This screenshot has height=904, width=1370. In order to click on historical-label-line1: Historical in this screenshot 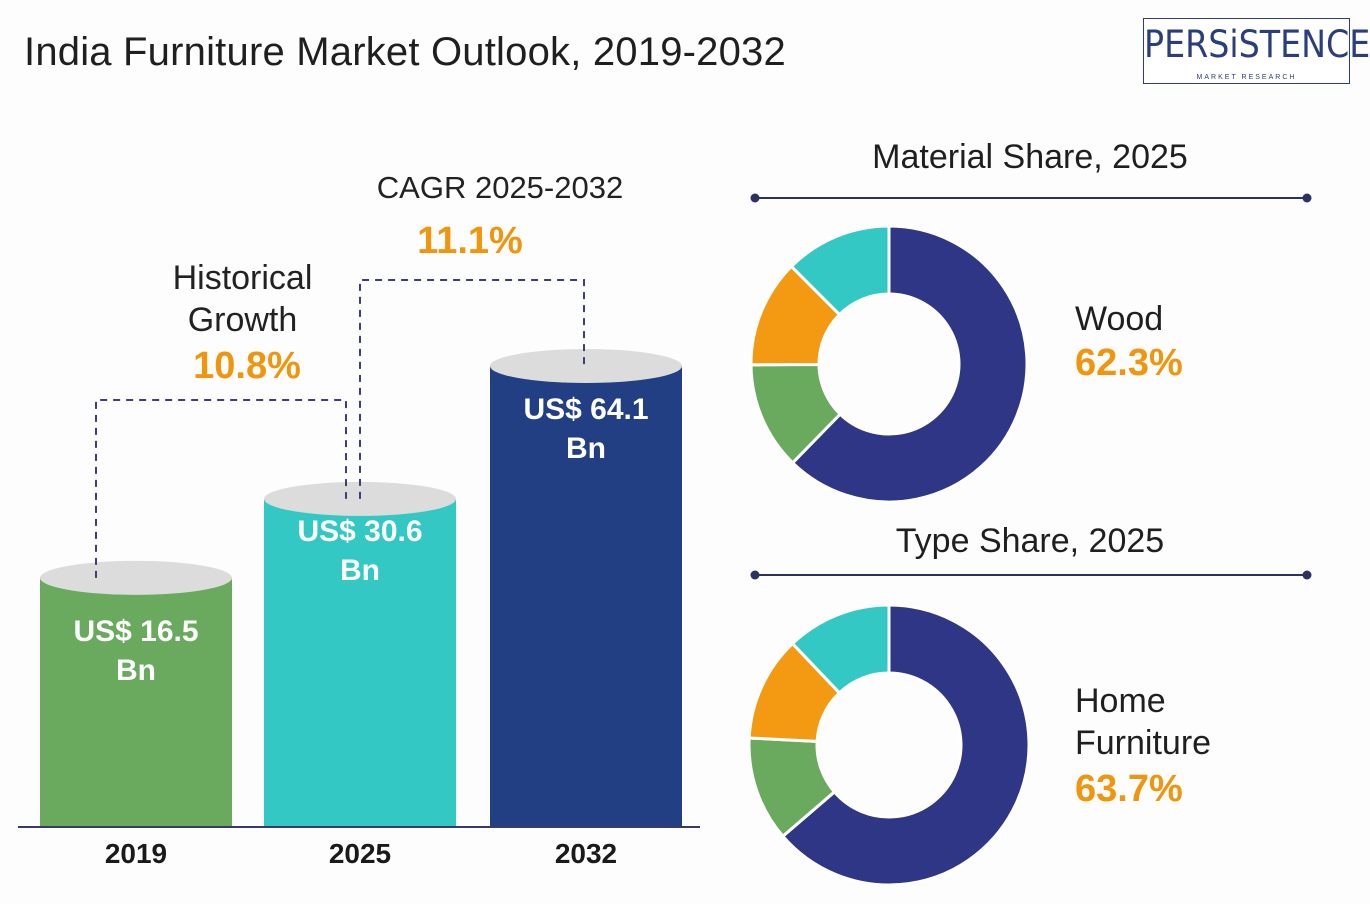, I will do `click(242, 278)`.